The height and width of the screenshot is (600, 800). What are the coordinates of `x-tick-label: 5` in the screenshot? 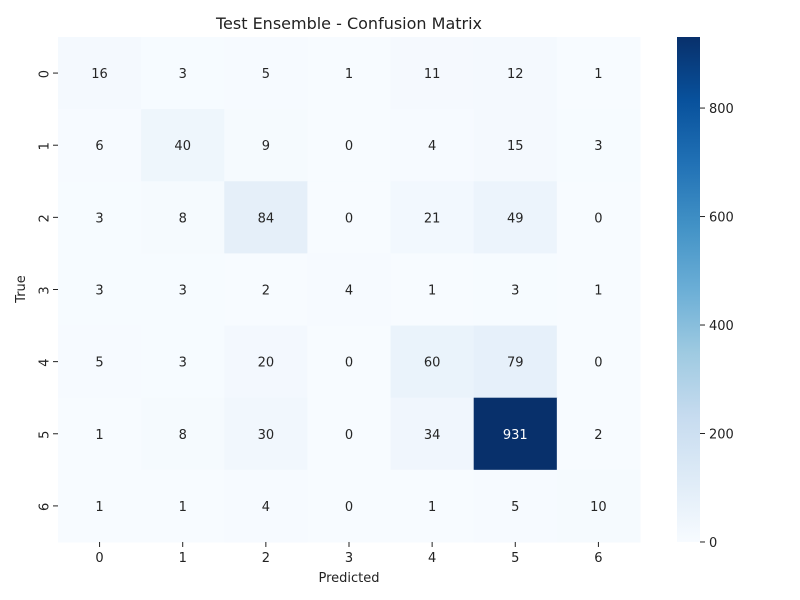 It's located at (515, 558).